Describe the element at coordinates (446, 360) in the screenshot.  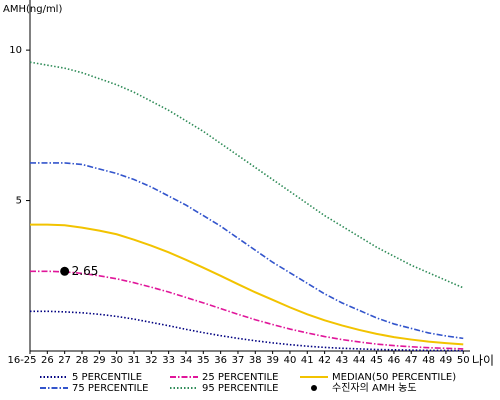
I see `x-tick-label: 49` at that location.